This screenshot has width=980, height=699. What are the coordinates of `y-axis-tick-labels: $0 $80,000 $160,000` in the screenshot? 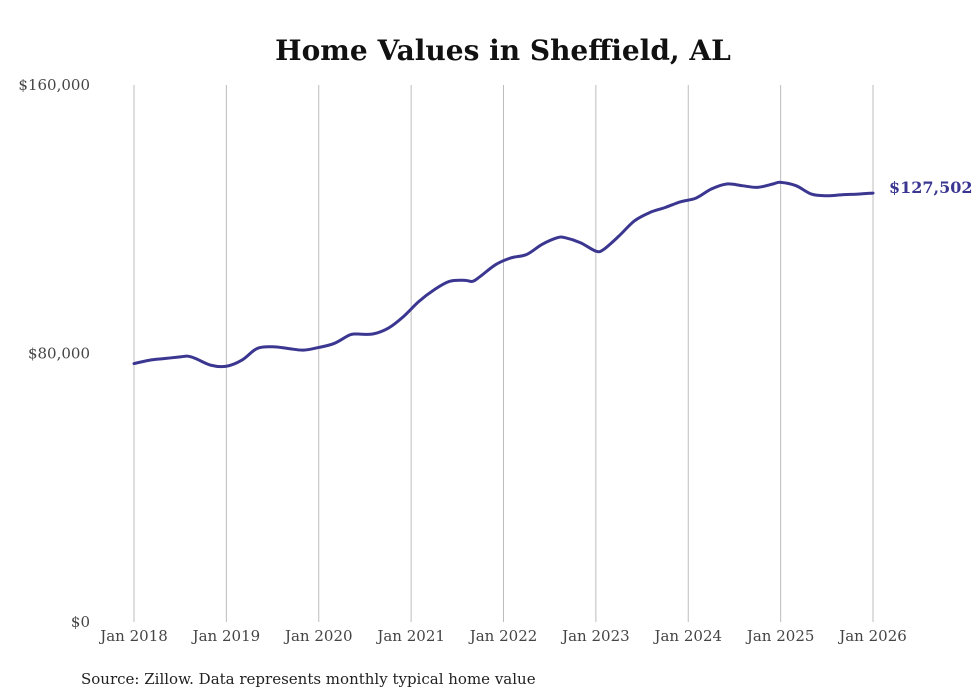 It's located at (54, 353).